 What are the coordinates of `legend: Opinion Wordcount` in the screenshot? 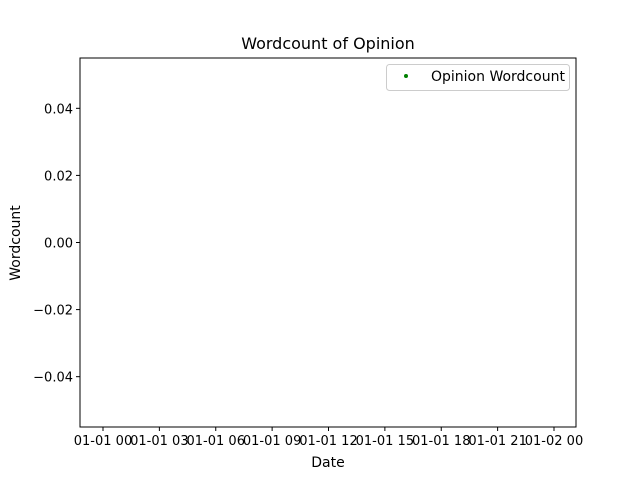 It's located at (478, 77).